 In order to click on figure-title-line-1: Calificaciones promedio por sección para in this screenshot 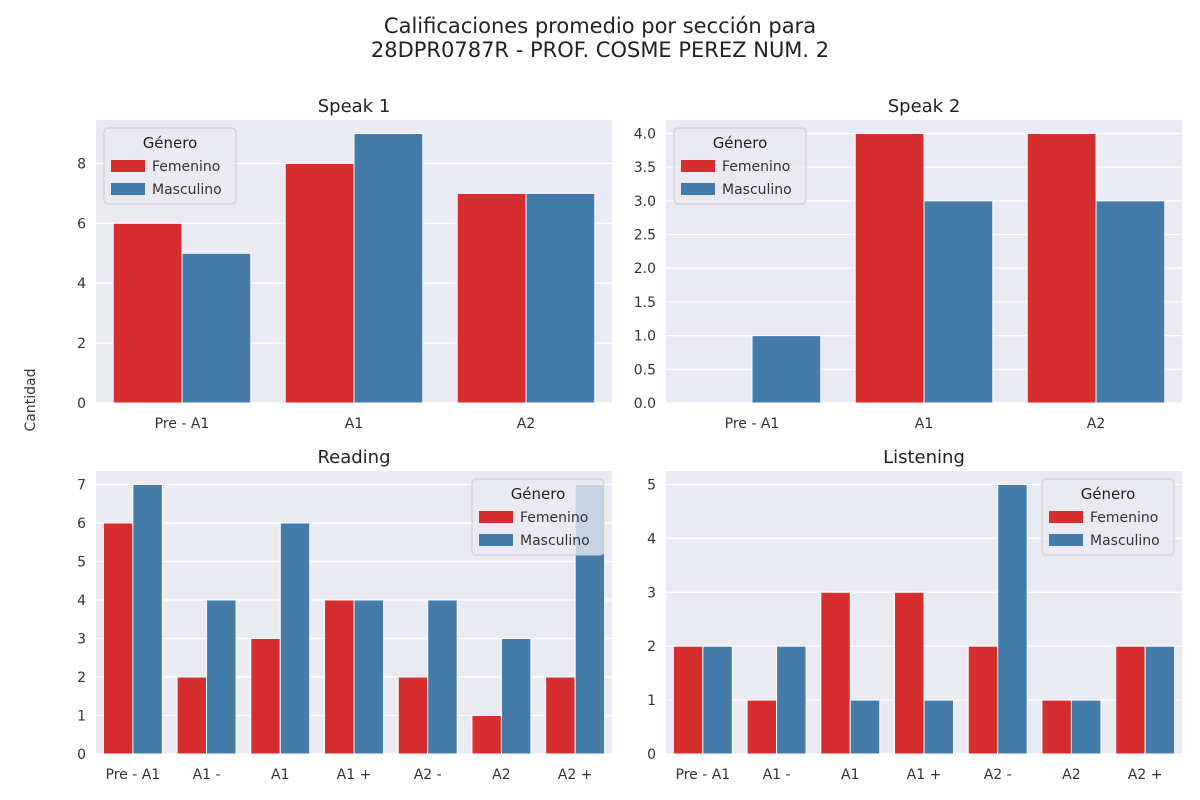, I will do `click(600, 26)`.